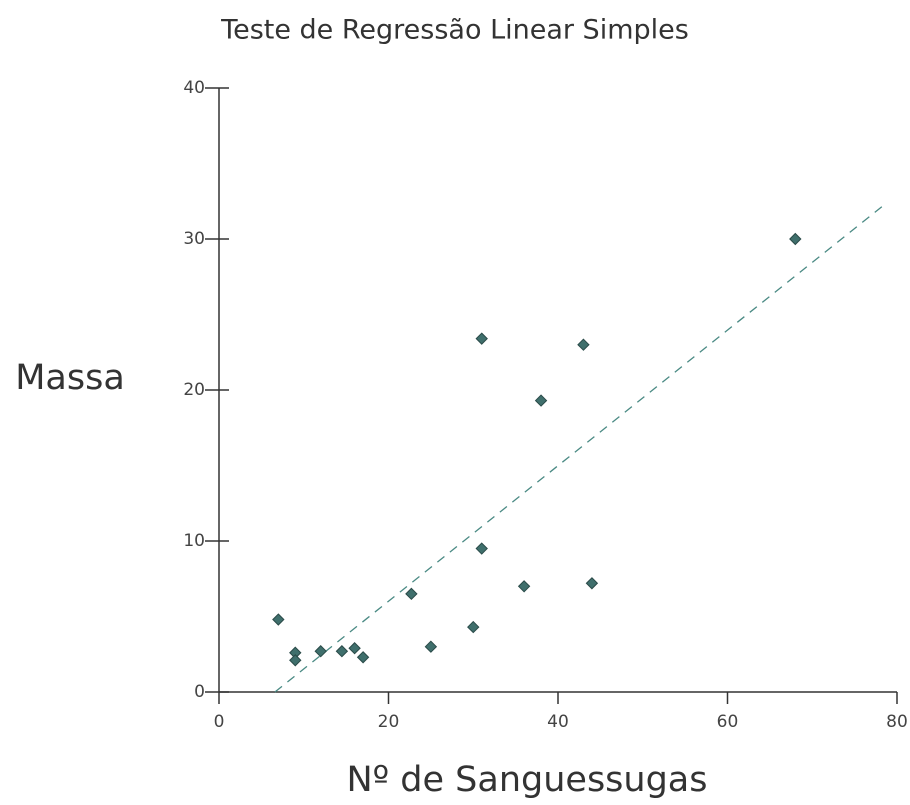 Image resolution: width=910 pixels, height=805 pixels. I want to click on y-tick-label: 10, so click(194, 541).